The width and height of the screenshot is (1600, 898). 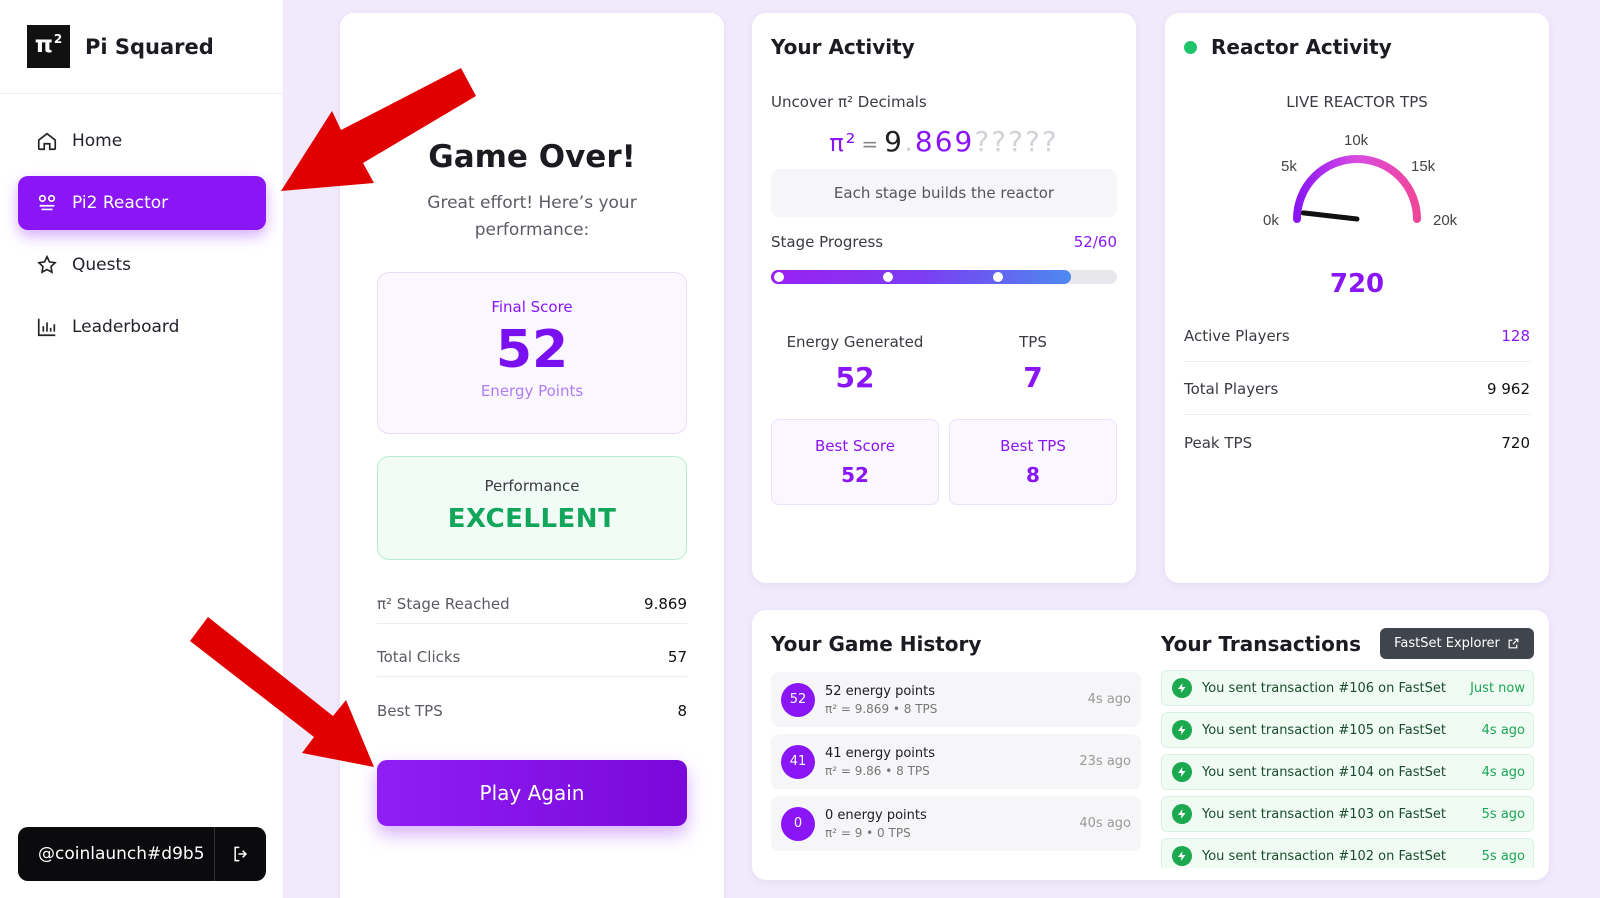 What do you see at coordinates (240, 854) in the screenshot?
I see `logout-button` at bounding box center [240, 854].